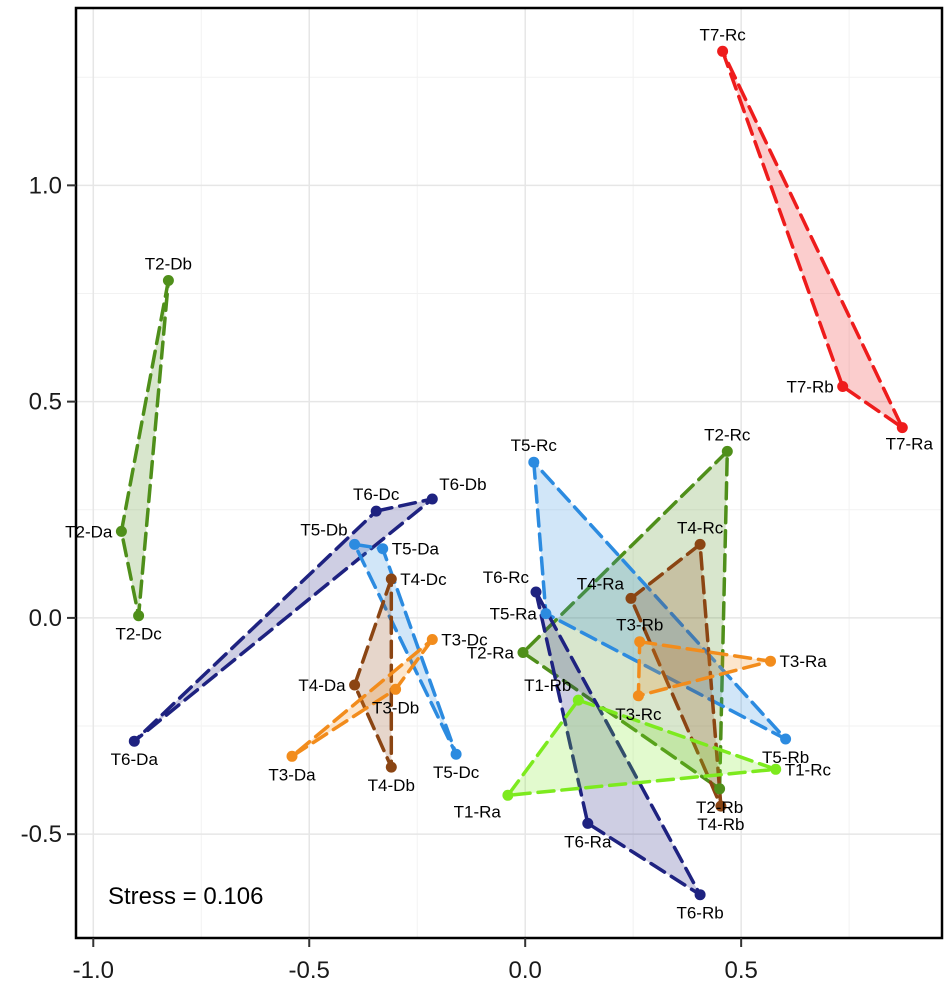 The width and height of the screenshot is (950, 996). Describe the element at coordinates (786, 739) in the screenshot. I see `point-t5-rb` at that location.